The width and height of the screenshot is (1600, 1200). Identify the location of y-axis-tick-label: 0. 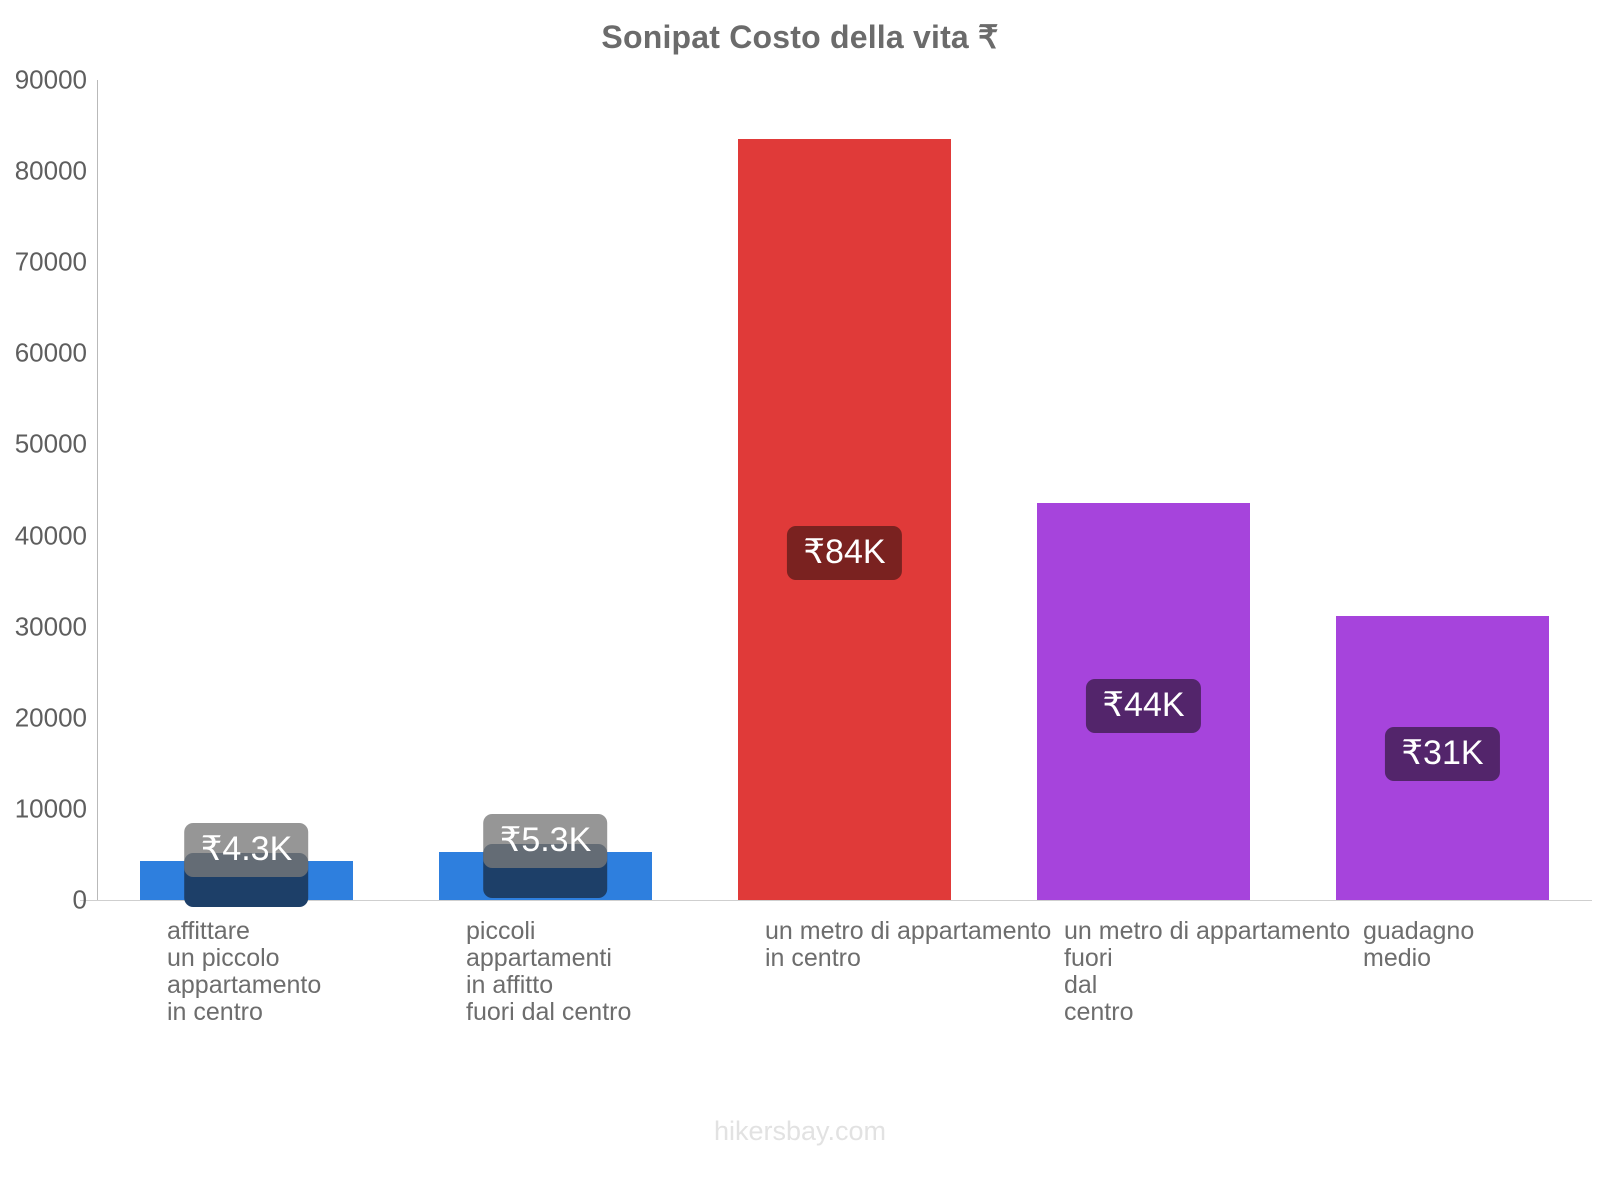
(79, 899).